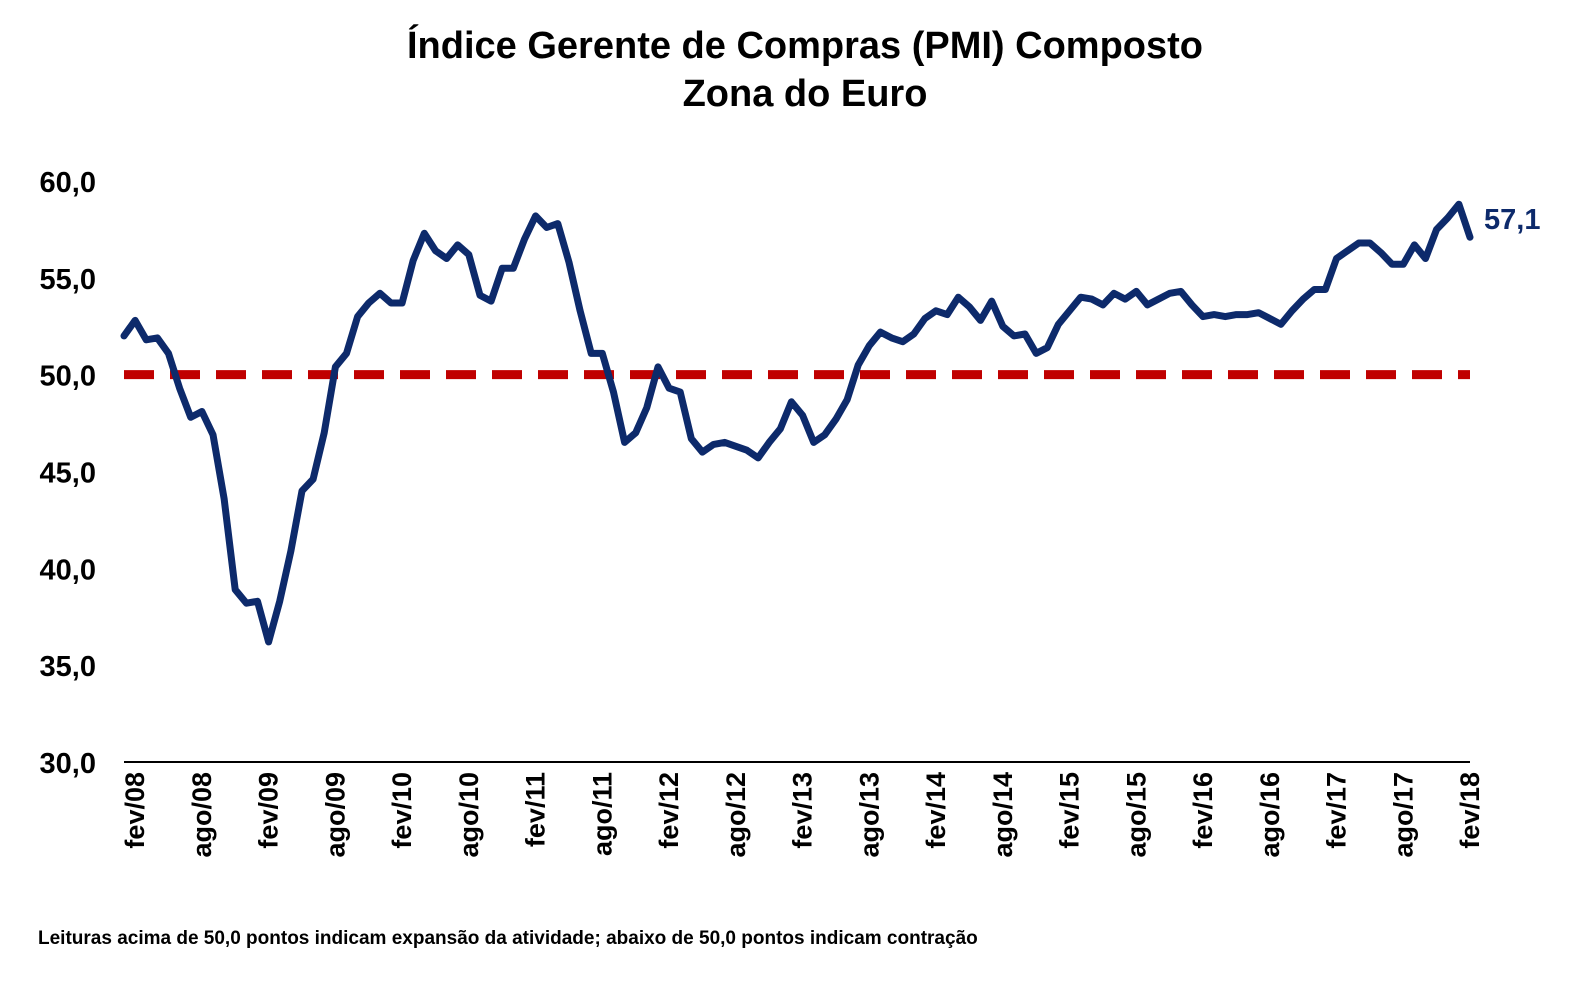 The height and width of the screenshot is (987, 1583). What do you see at coordinates (1337, 810) in the screenshot?
I see `x-tick-label: fev/17` at bounding box center [1337, 810].